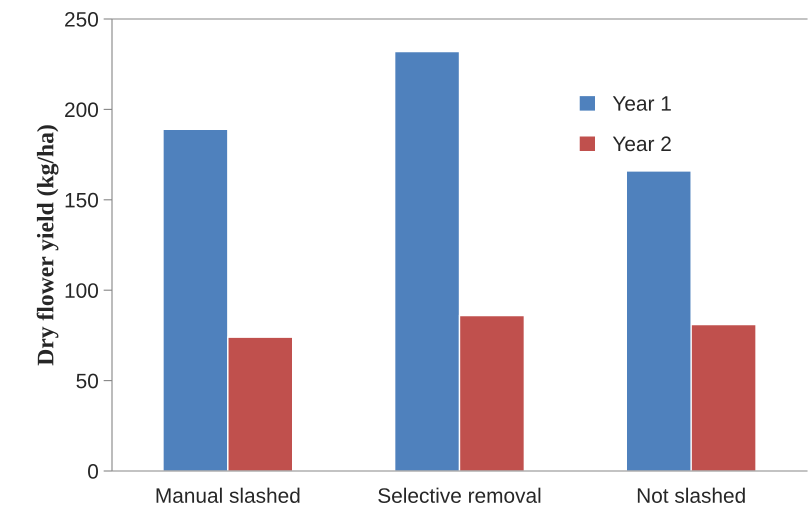 This screenshot has width=808, height=520. I want to click on y-tick-label: 250, so click(81, 19).